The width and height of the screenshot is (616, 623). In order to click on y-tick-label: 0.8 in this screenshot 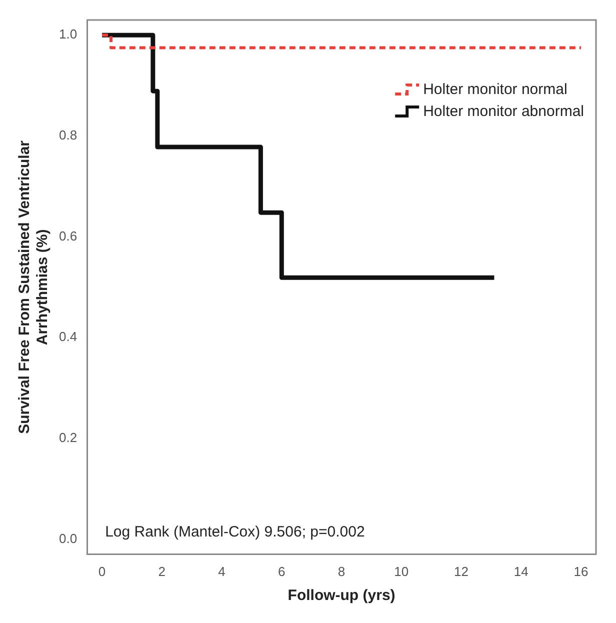, I will do `click(68, 135)`.